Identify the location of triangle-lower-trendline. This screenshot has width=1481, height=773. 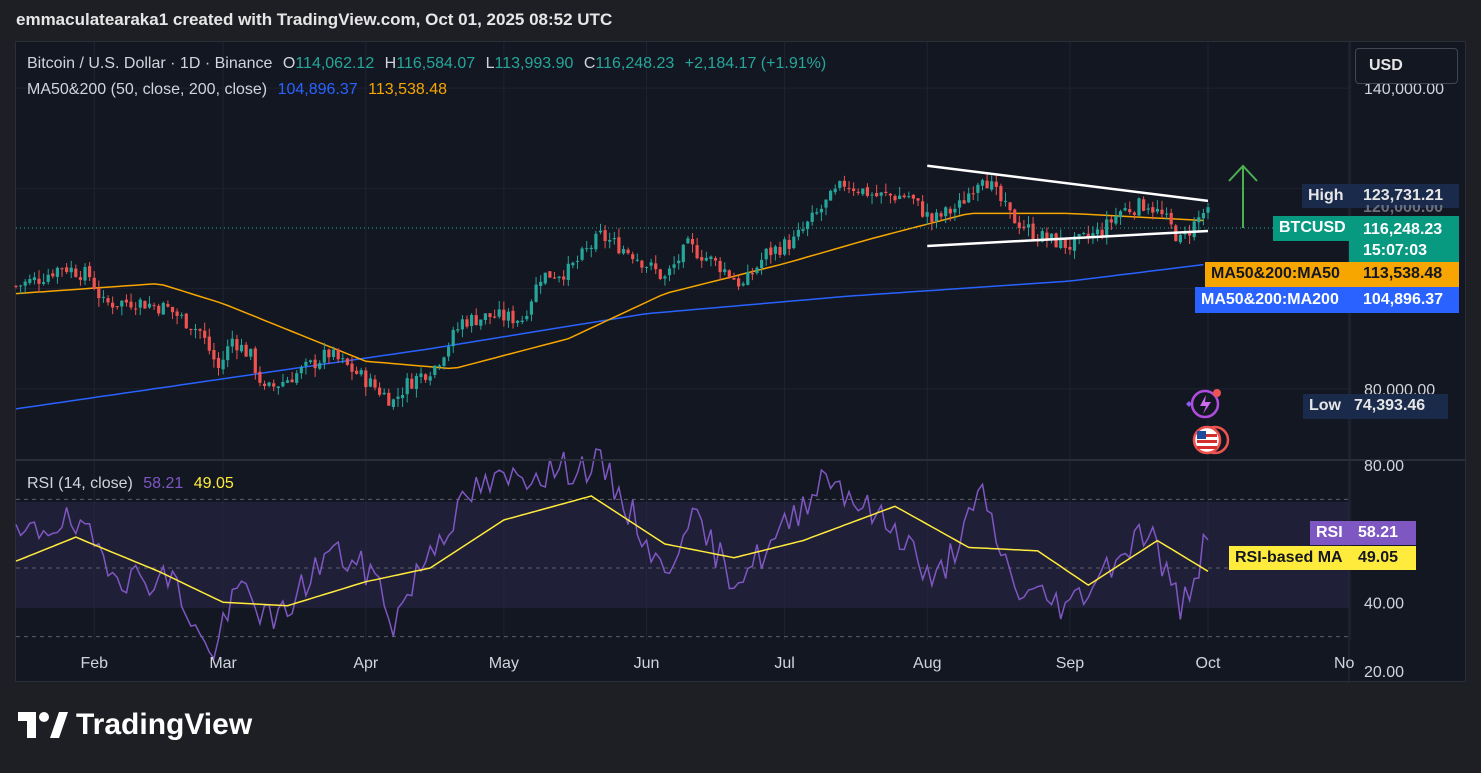
(1068, 238).